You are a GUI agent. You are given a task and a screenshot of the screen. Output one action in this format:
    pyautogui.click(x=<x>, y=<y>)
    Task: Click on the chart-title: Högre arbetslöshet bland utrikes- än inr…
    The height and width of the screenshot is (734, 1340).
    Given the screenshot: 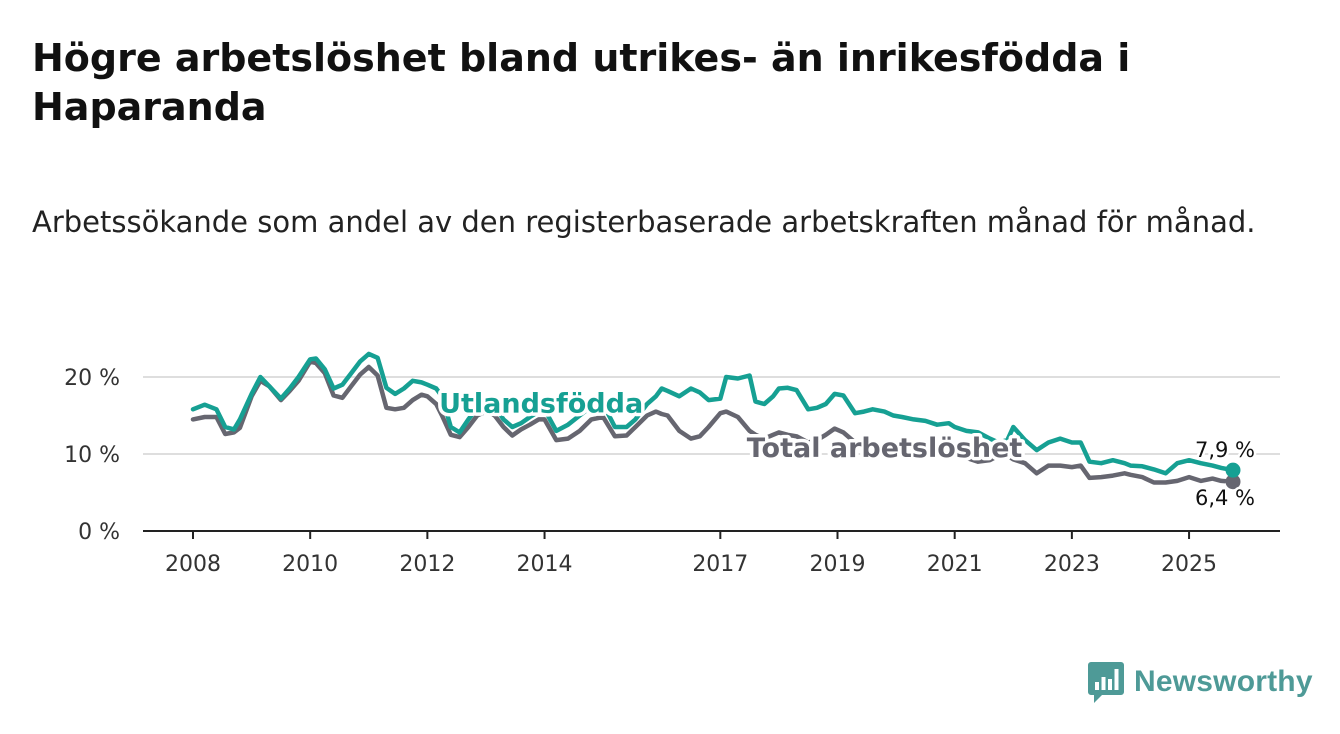 What is the action you would take?
    pyautogui.click(x=581, y=82)
    